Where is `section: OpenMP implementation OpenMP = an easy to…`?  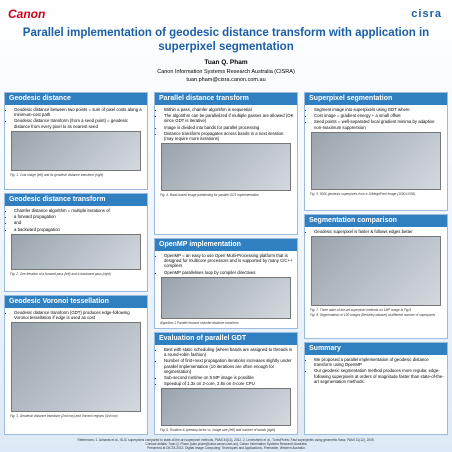
section: OpenMP implementation OpenMP = an easy to… is located at coordinates (226, 283).